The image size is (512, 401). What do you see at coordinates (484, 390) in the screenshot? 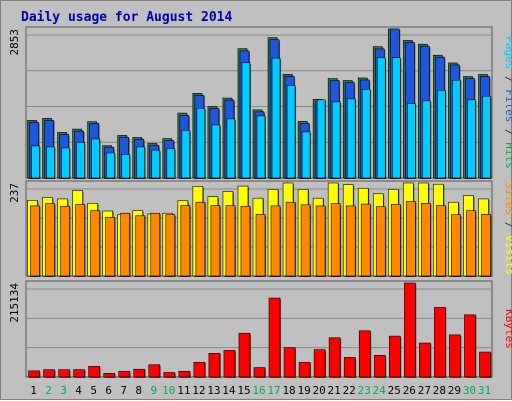
I see `x-tick-label-day-31: 31` at bounding box center [484, 390].